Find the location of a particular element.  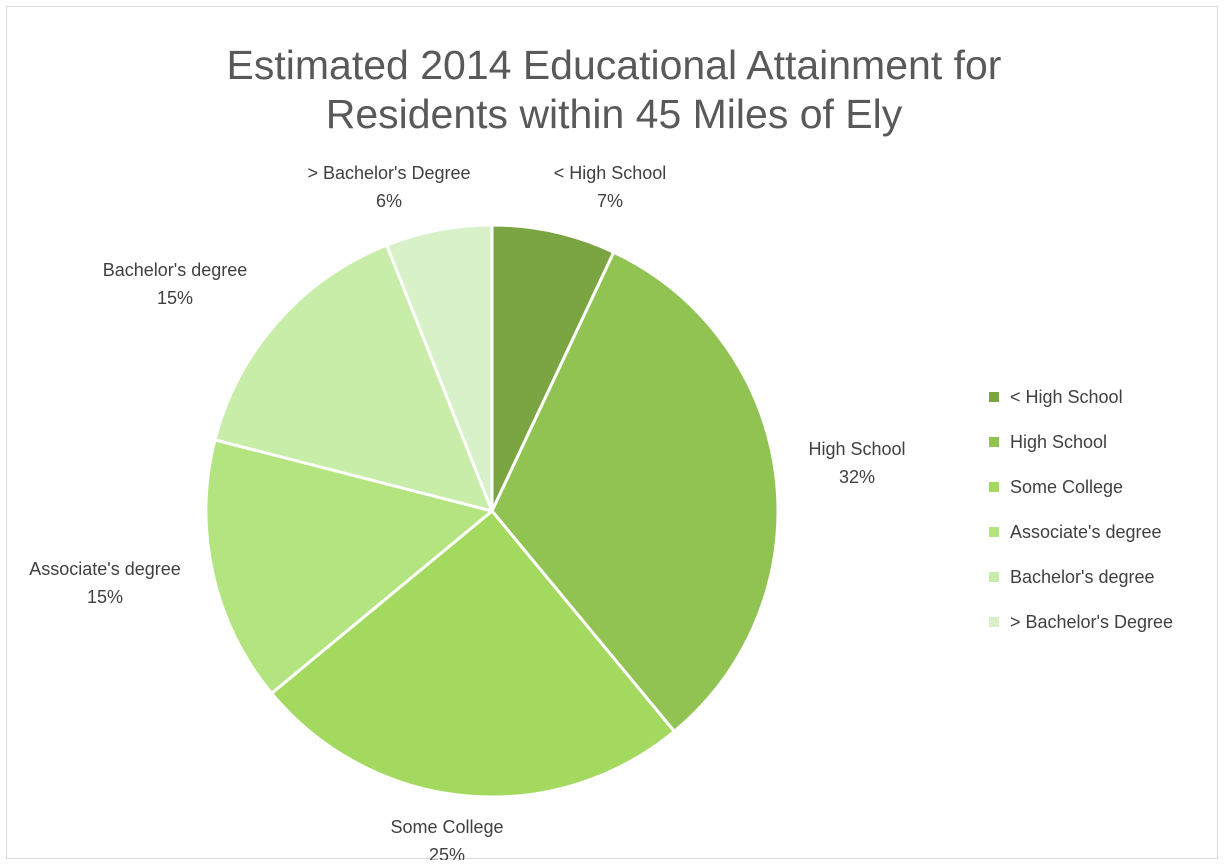

legend-label-some-college: Some College is located at coordinates (1066, 487).